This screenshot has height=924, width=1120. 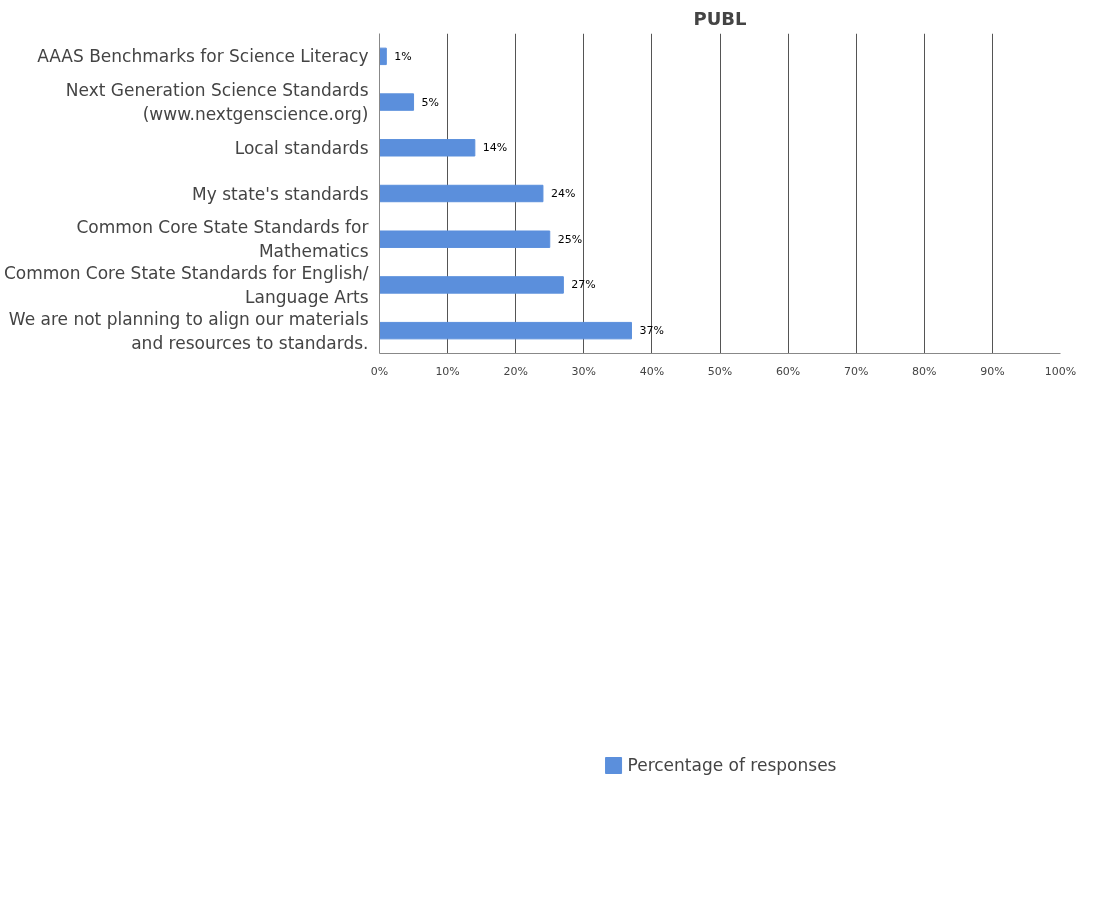 I want to click on y-tick-label: Local standards, so click(x=301, y=147).